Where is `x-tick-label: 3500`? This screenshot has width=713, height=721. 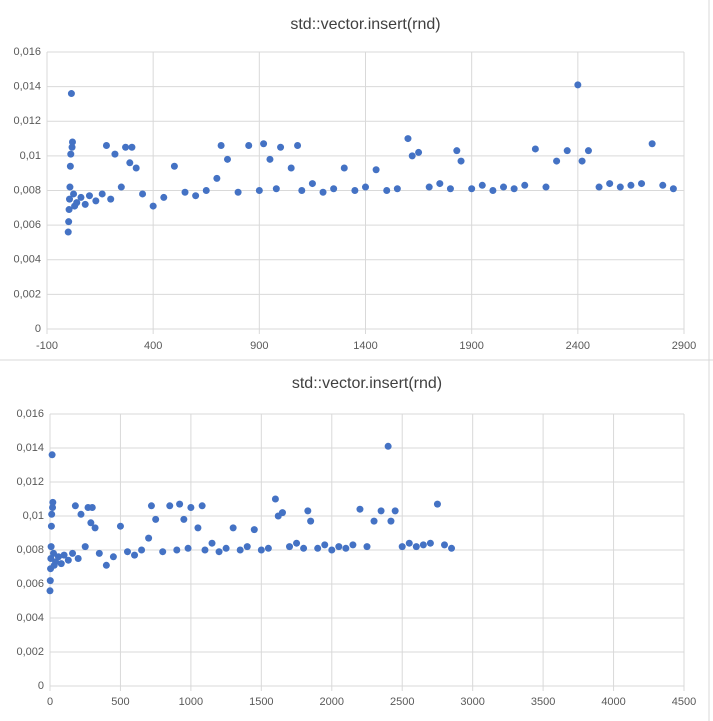
x-tick-label: 3500 is located at coordinates (543, 702).